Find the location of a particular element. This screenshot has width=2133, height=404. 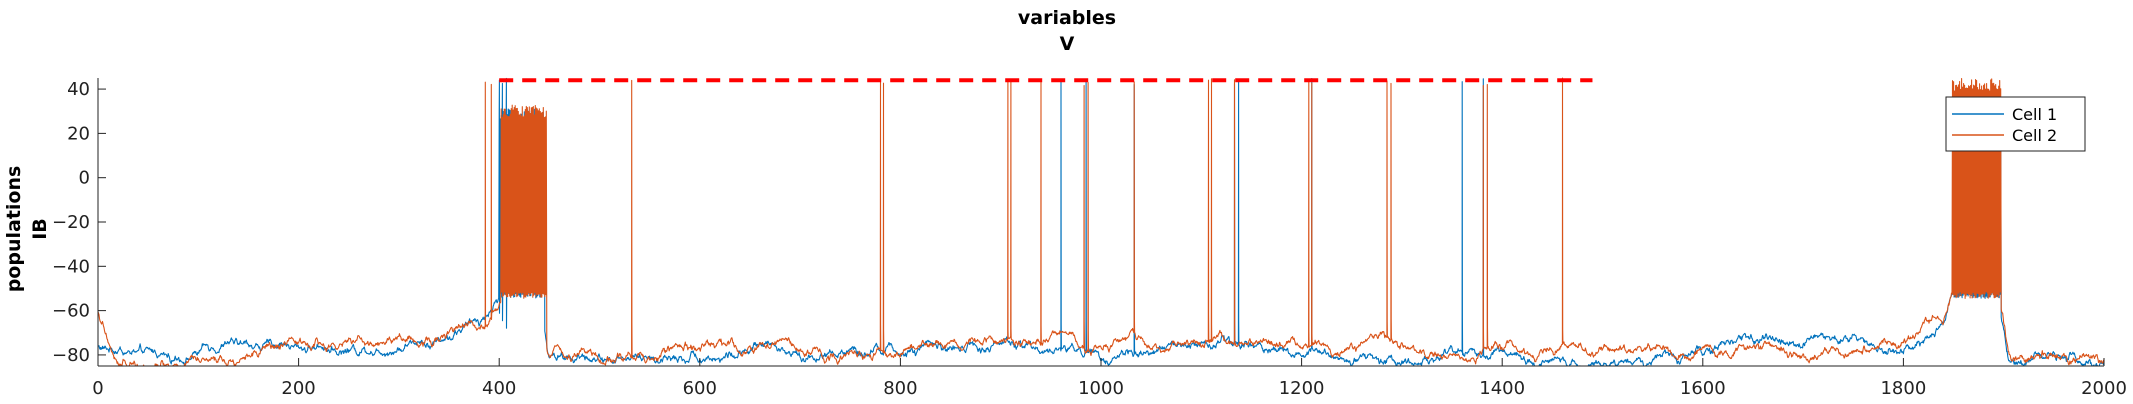

y-tick-label: −60 is located at coordinates (71, 311).